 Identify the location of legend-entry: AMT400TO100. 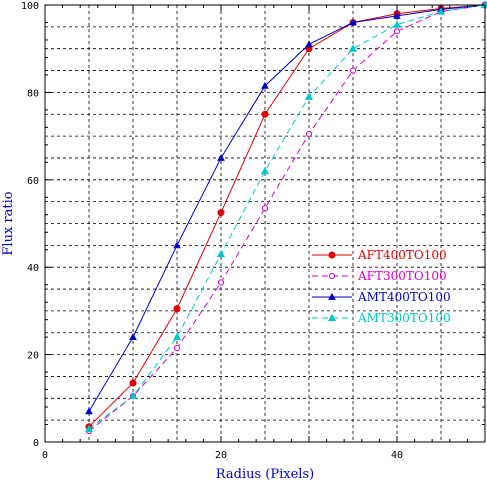
(381, 297).